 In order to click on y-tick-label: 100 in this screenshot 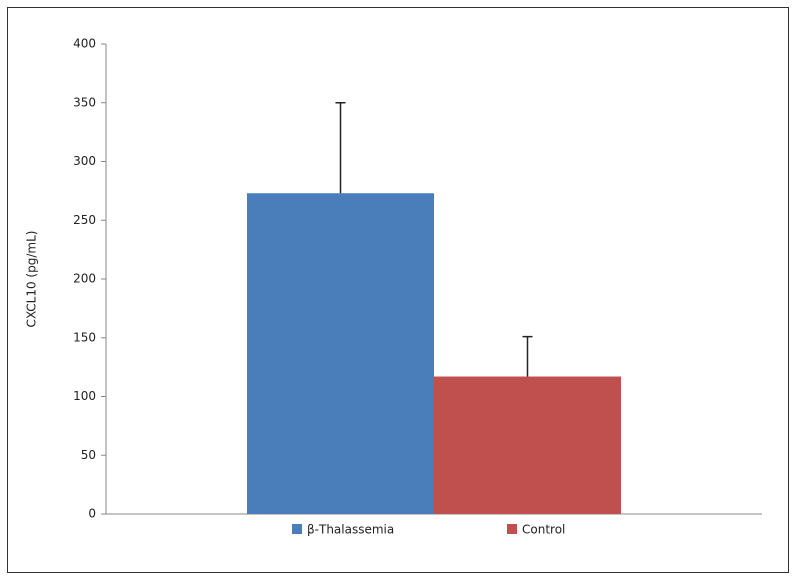, I will do `click(84, 396)`.